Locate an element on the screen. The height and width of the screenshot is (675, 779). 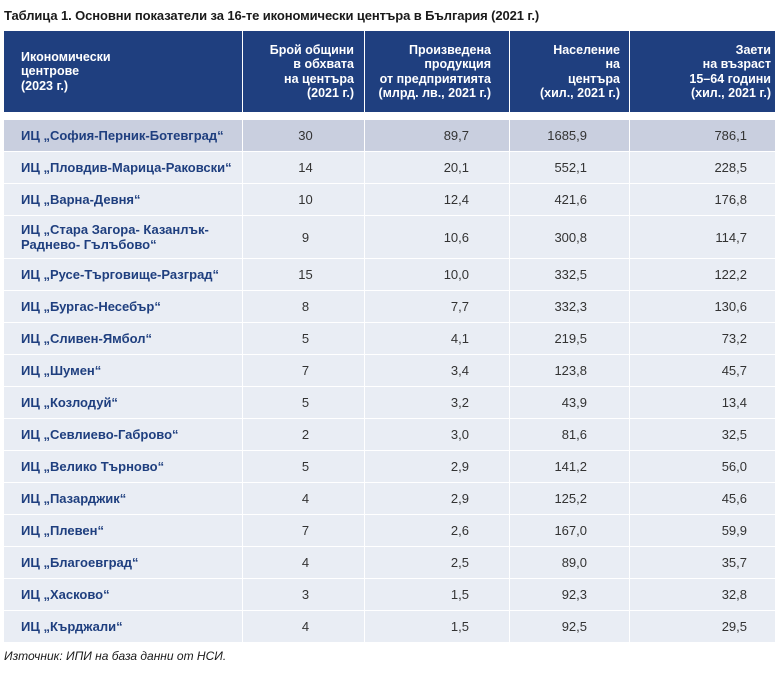
population-cell: 92,3 is located at coordinates (570, 594).